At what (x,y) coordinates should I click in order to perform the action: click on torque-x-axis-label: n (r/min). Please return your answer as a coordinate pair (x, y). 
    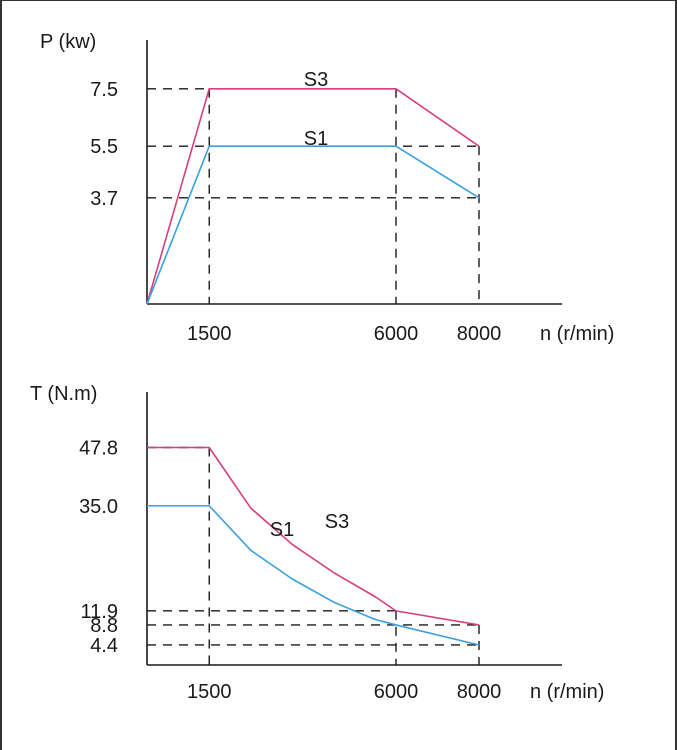
    Looking at the image, I should click on (567, 692).